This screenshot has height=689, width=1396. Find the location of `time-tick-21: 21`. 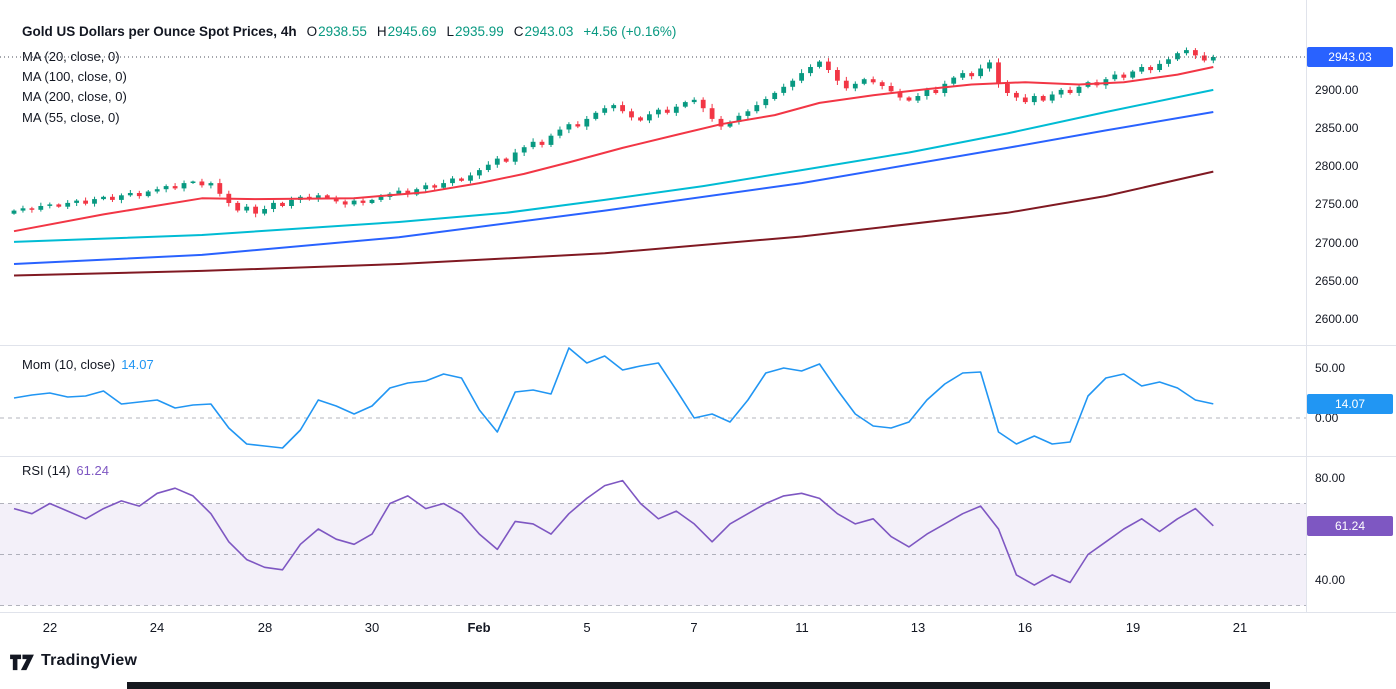

time-tick-21: 21 is located at coordinates (1240, 627).